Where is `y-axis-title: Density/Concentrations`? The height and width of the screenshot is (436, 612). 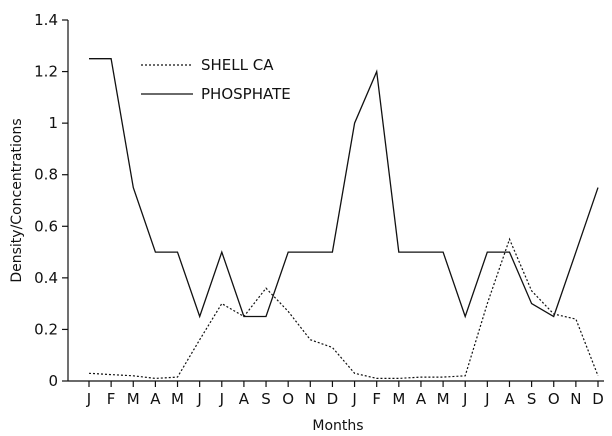
y-axis-title: Density/Concentrations is located at coordinates (17, 200).